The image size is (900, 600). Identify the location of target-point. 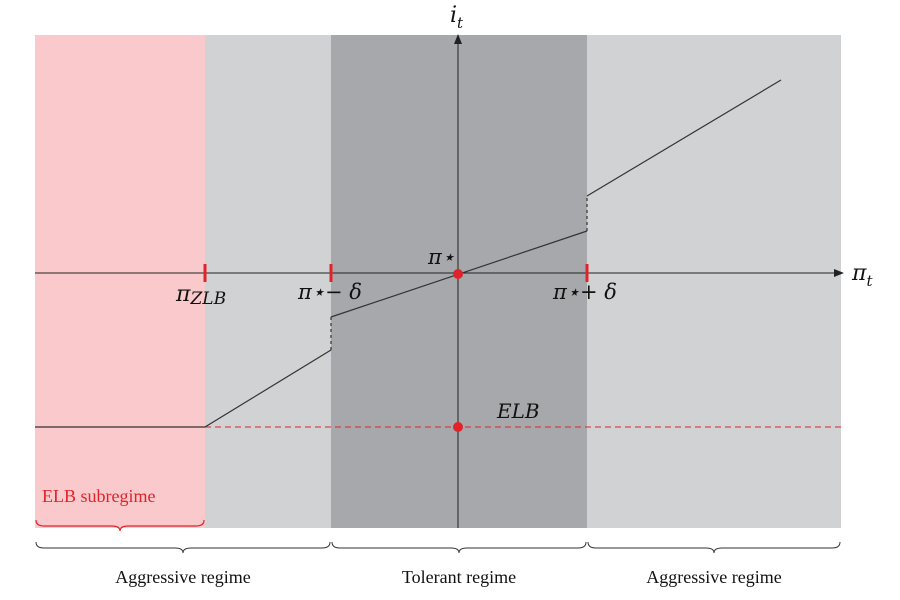
(458, 274).